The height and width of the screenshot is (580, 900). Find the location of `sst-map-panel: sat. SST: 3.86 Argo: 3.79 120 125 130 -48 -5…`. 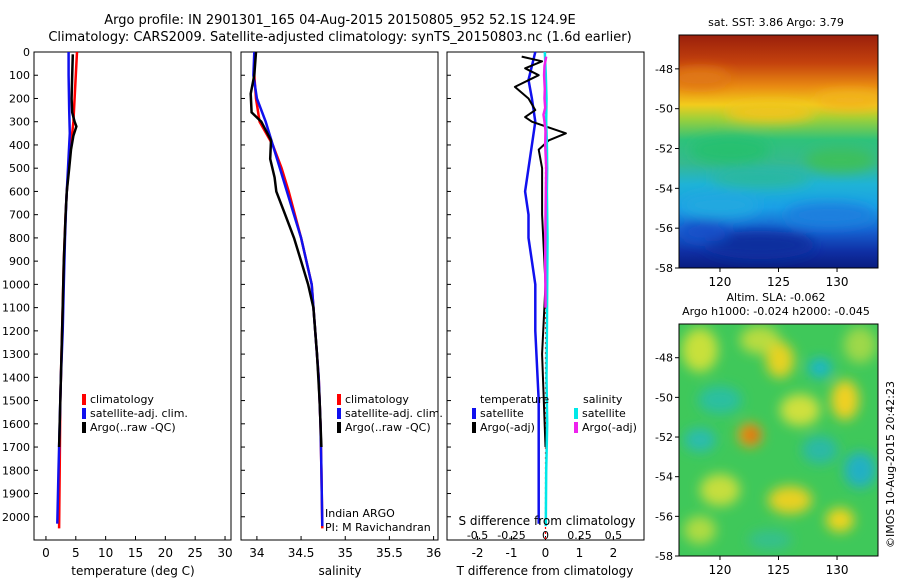

sst-map-panel: sat. SST: 3.86 Argo: 3.79 120 125 130 -48 -5… is located at coordinates (767, 152).